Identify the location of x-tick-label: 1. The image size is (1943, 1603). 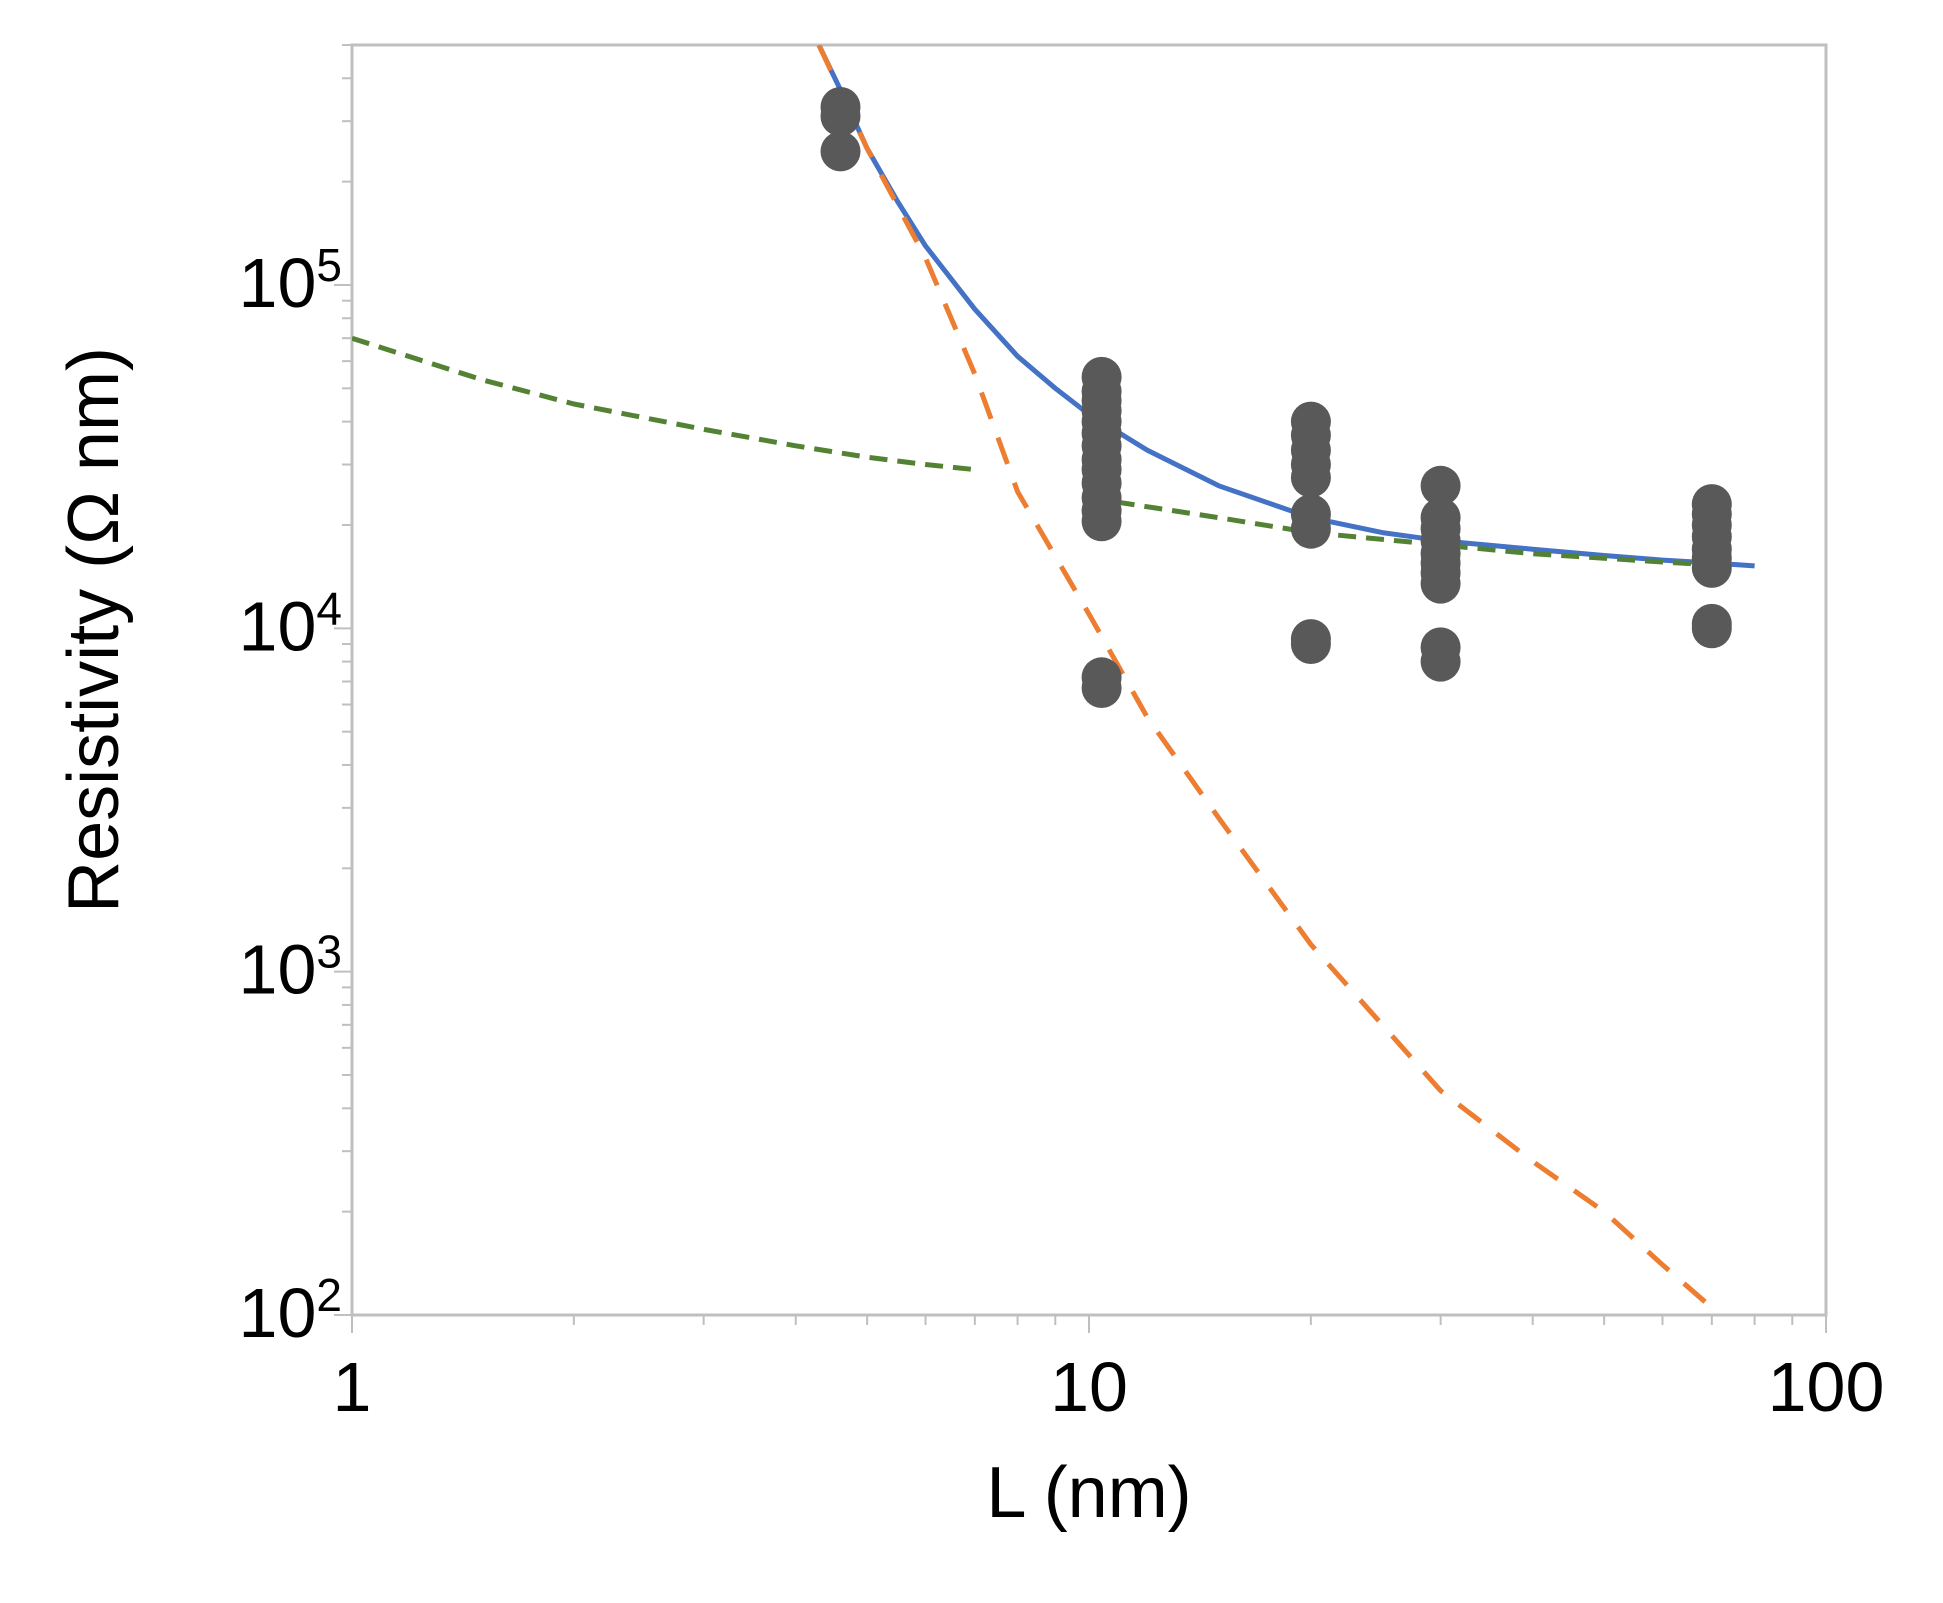
(352, 1387).